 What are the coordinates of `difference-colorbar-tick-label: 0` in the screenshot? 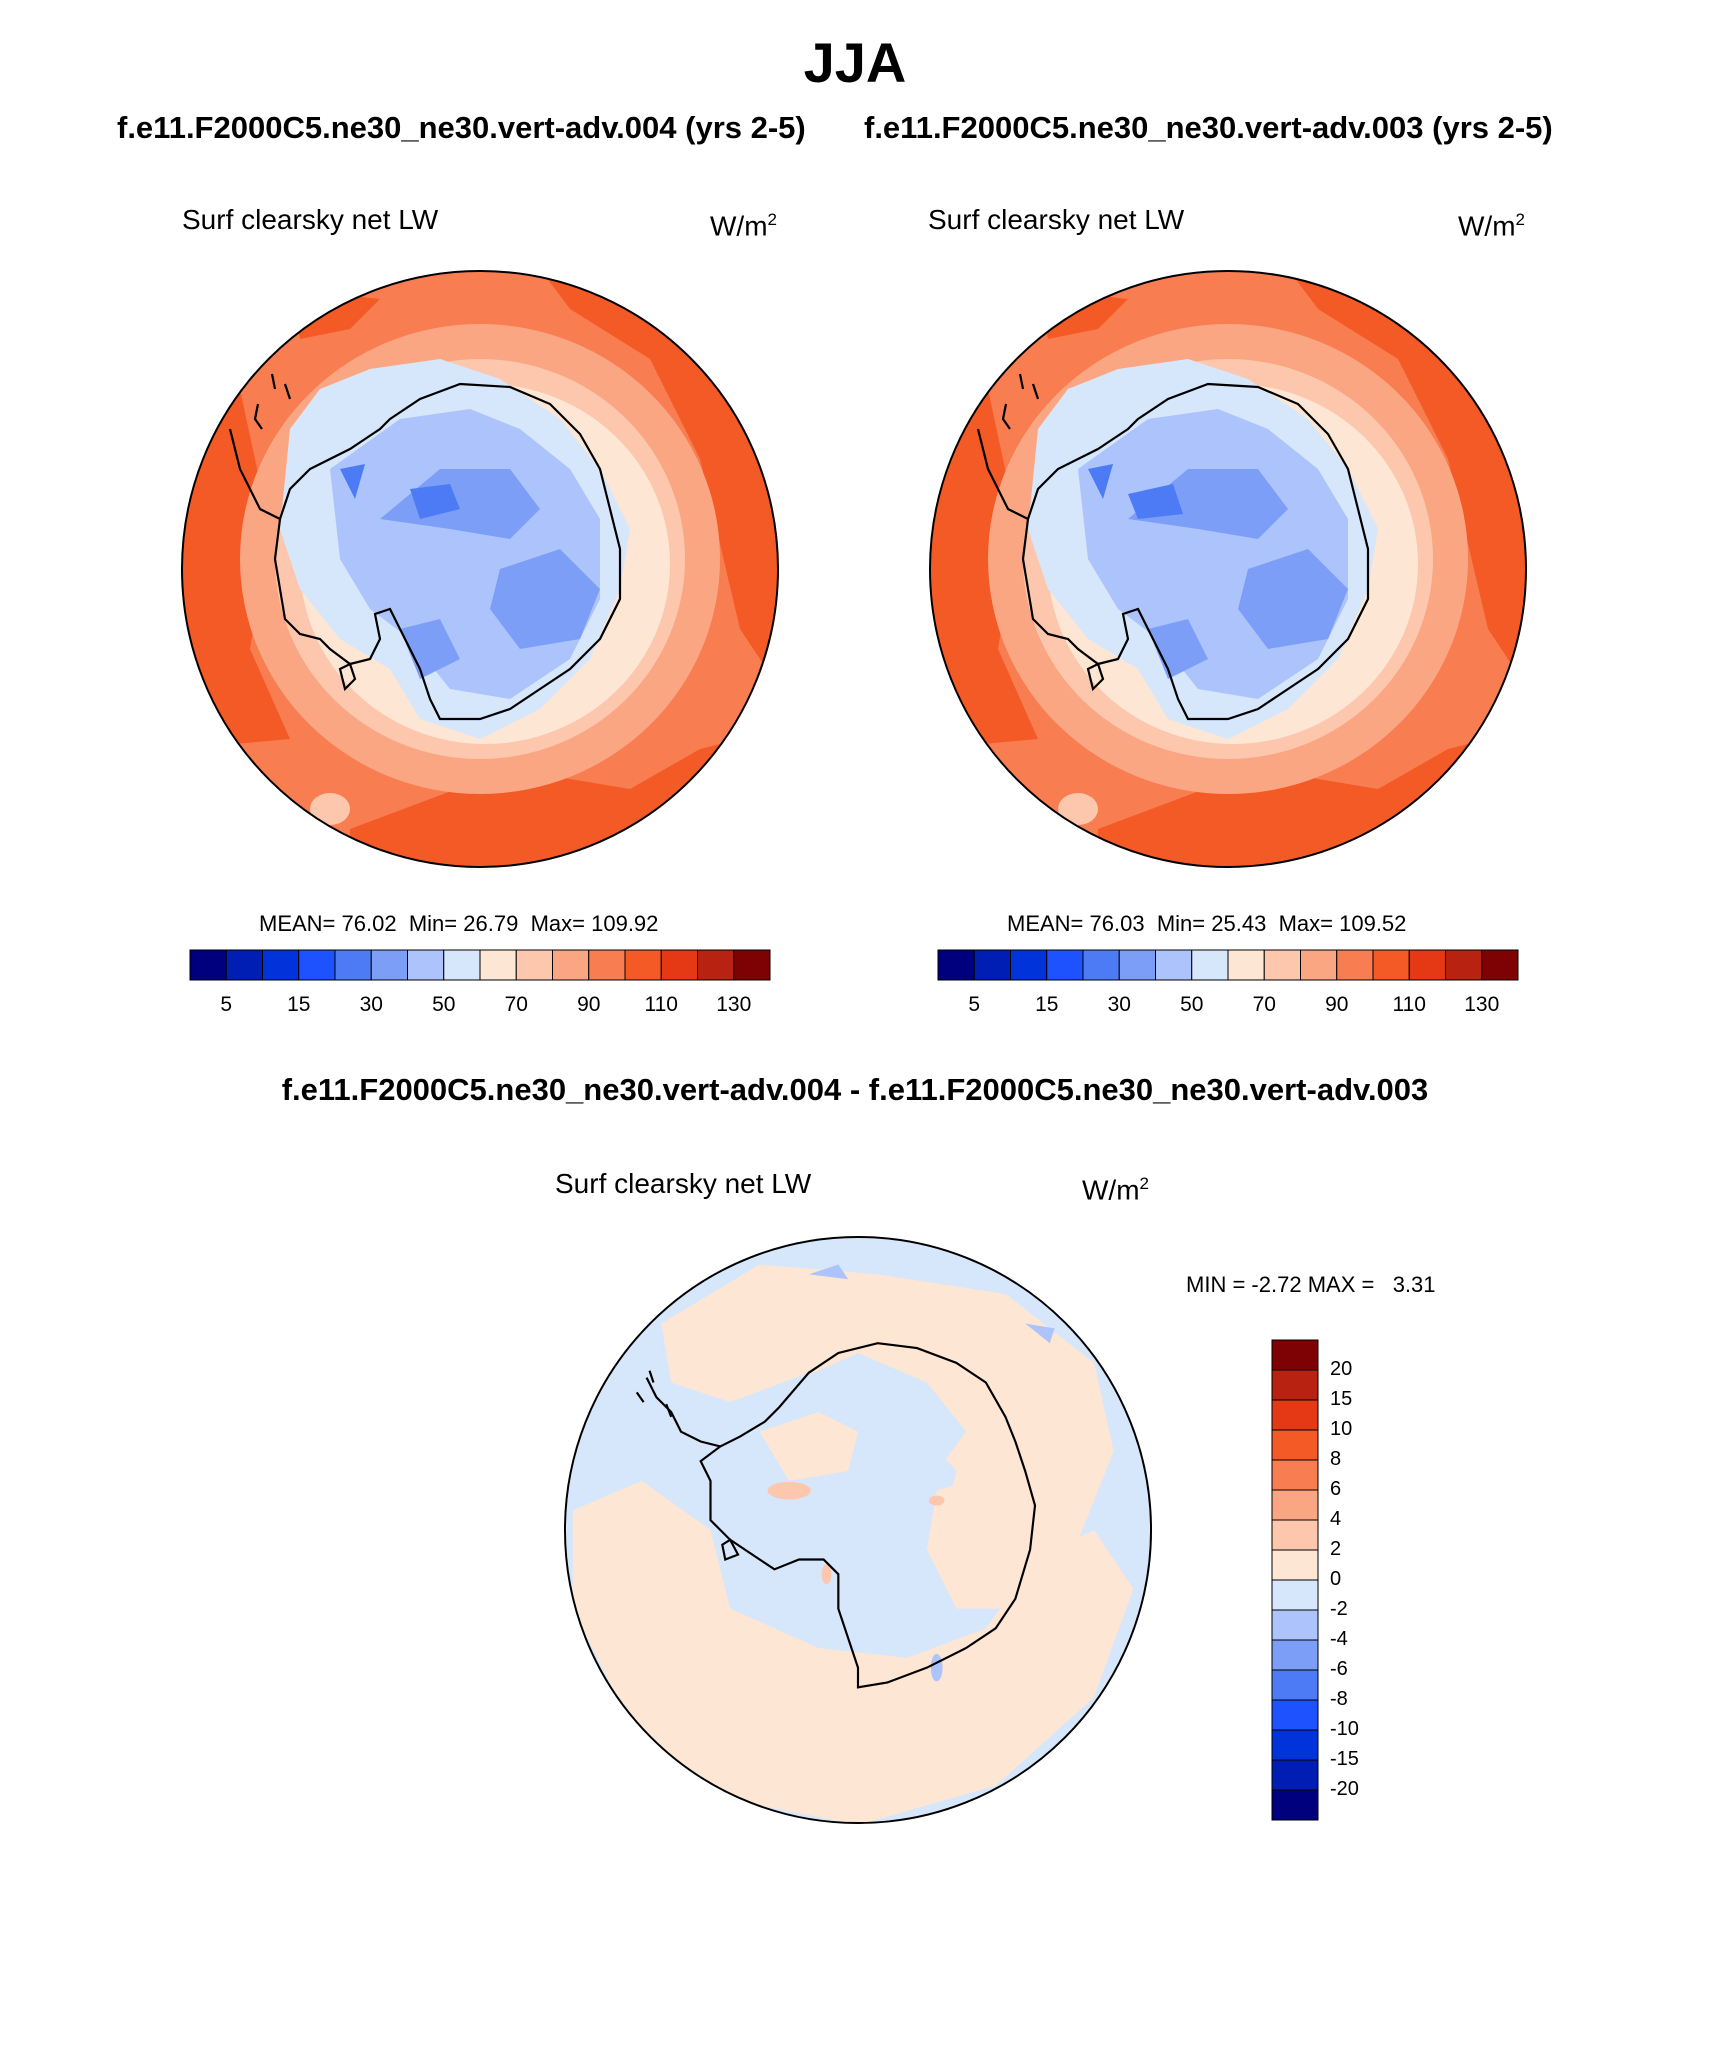 It's located at (1336, 1579).